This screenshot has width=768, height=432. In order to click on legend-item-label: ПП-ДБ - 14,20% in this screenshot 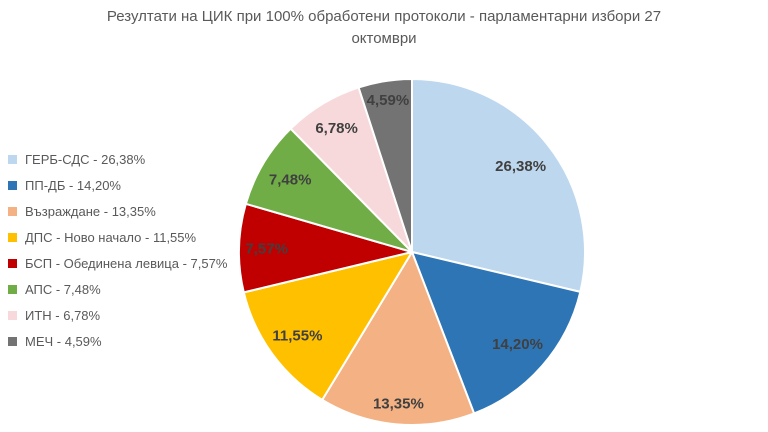, I will do `click(73, 185)`.